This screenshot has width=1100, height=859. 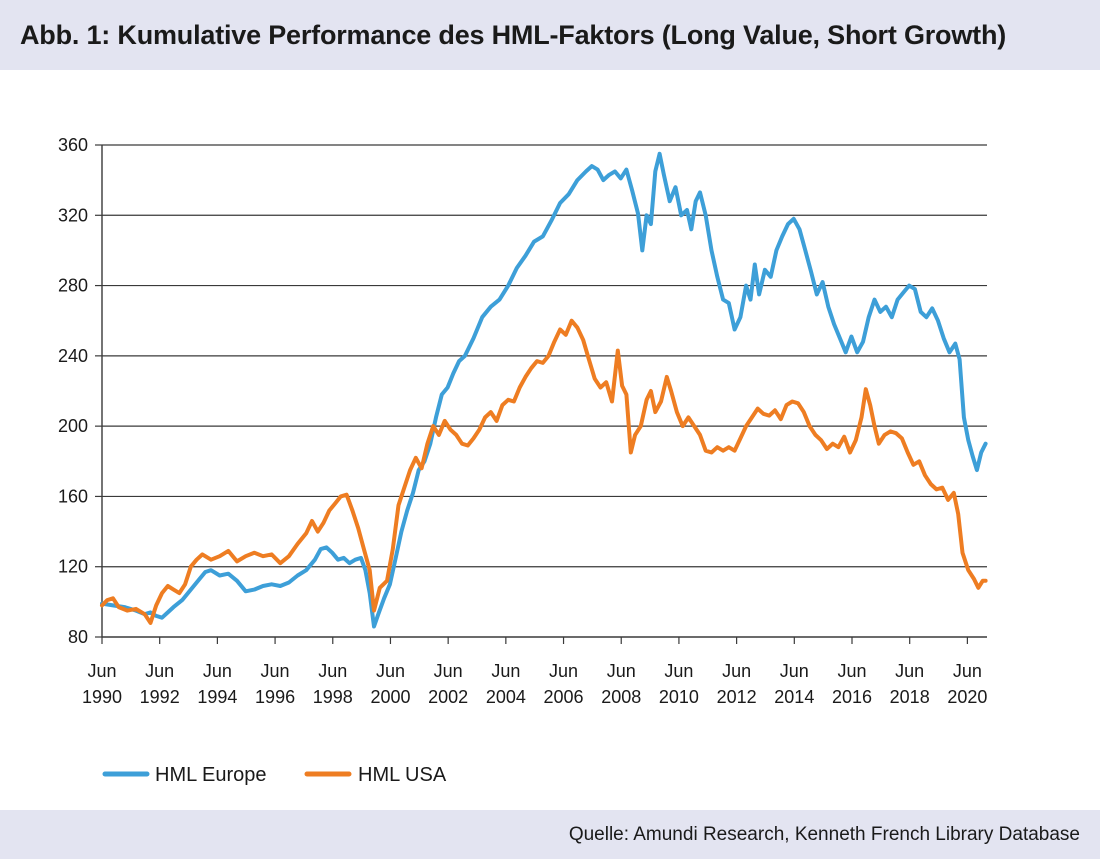 What do you see at coordinates (73, 496) in the screenshot?
I see `y-tick-label: 160` at bounding box center [73, 496].